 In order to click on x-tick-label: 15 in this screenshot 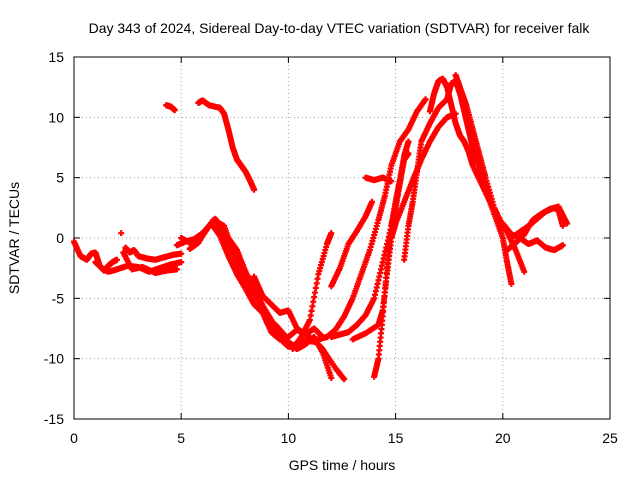, I will do `click(396, 438)`.